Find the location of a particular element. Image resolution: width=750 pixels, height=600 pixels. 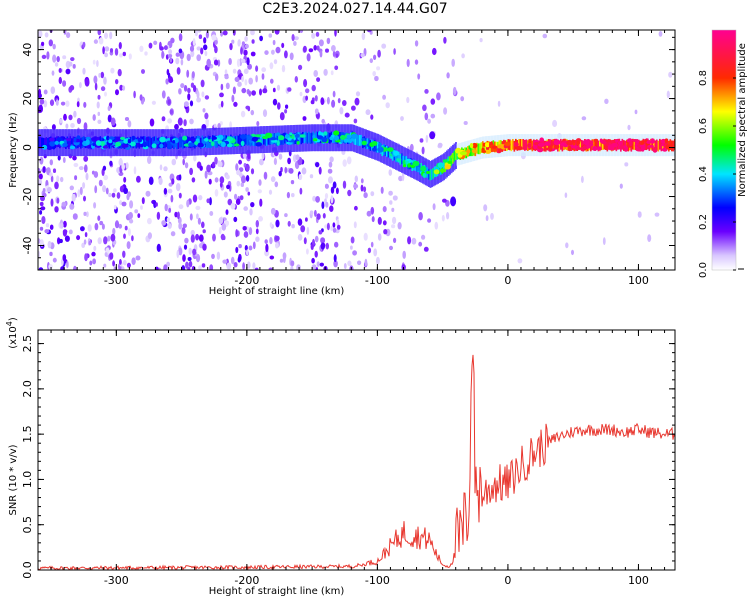

colorbar-tick-label: 0.4 is located at coordinates (703, 174).